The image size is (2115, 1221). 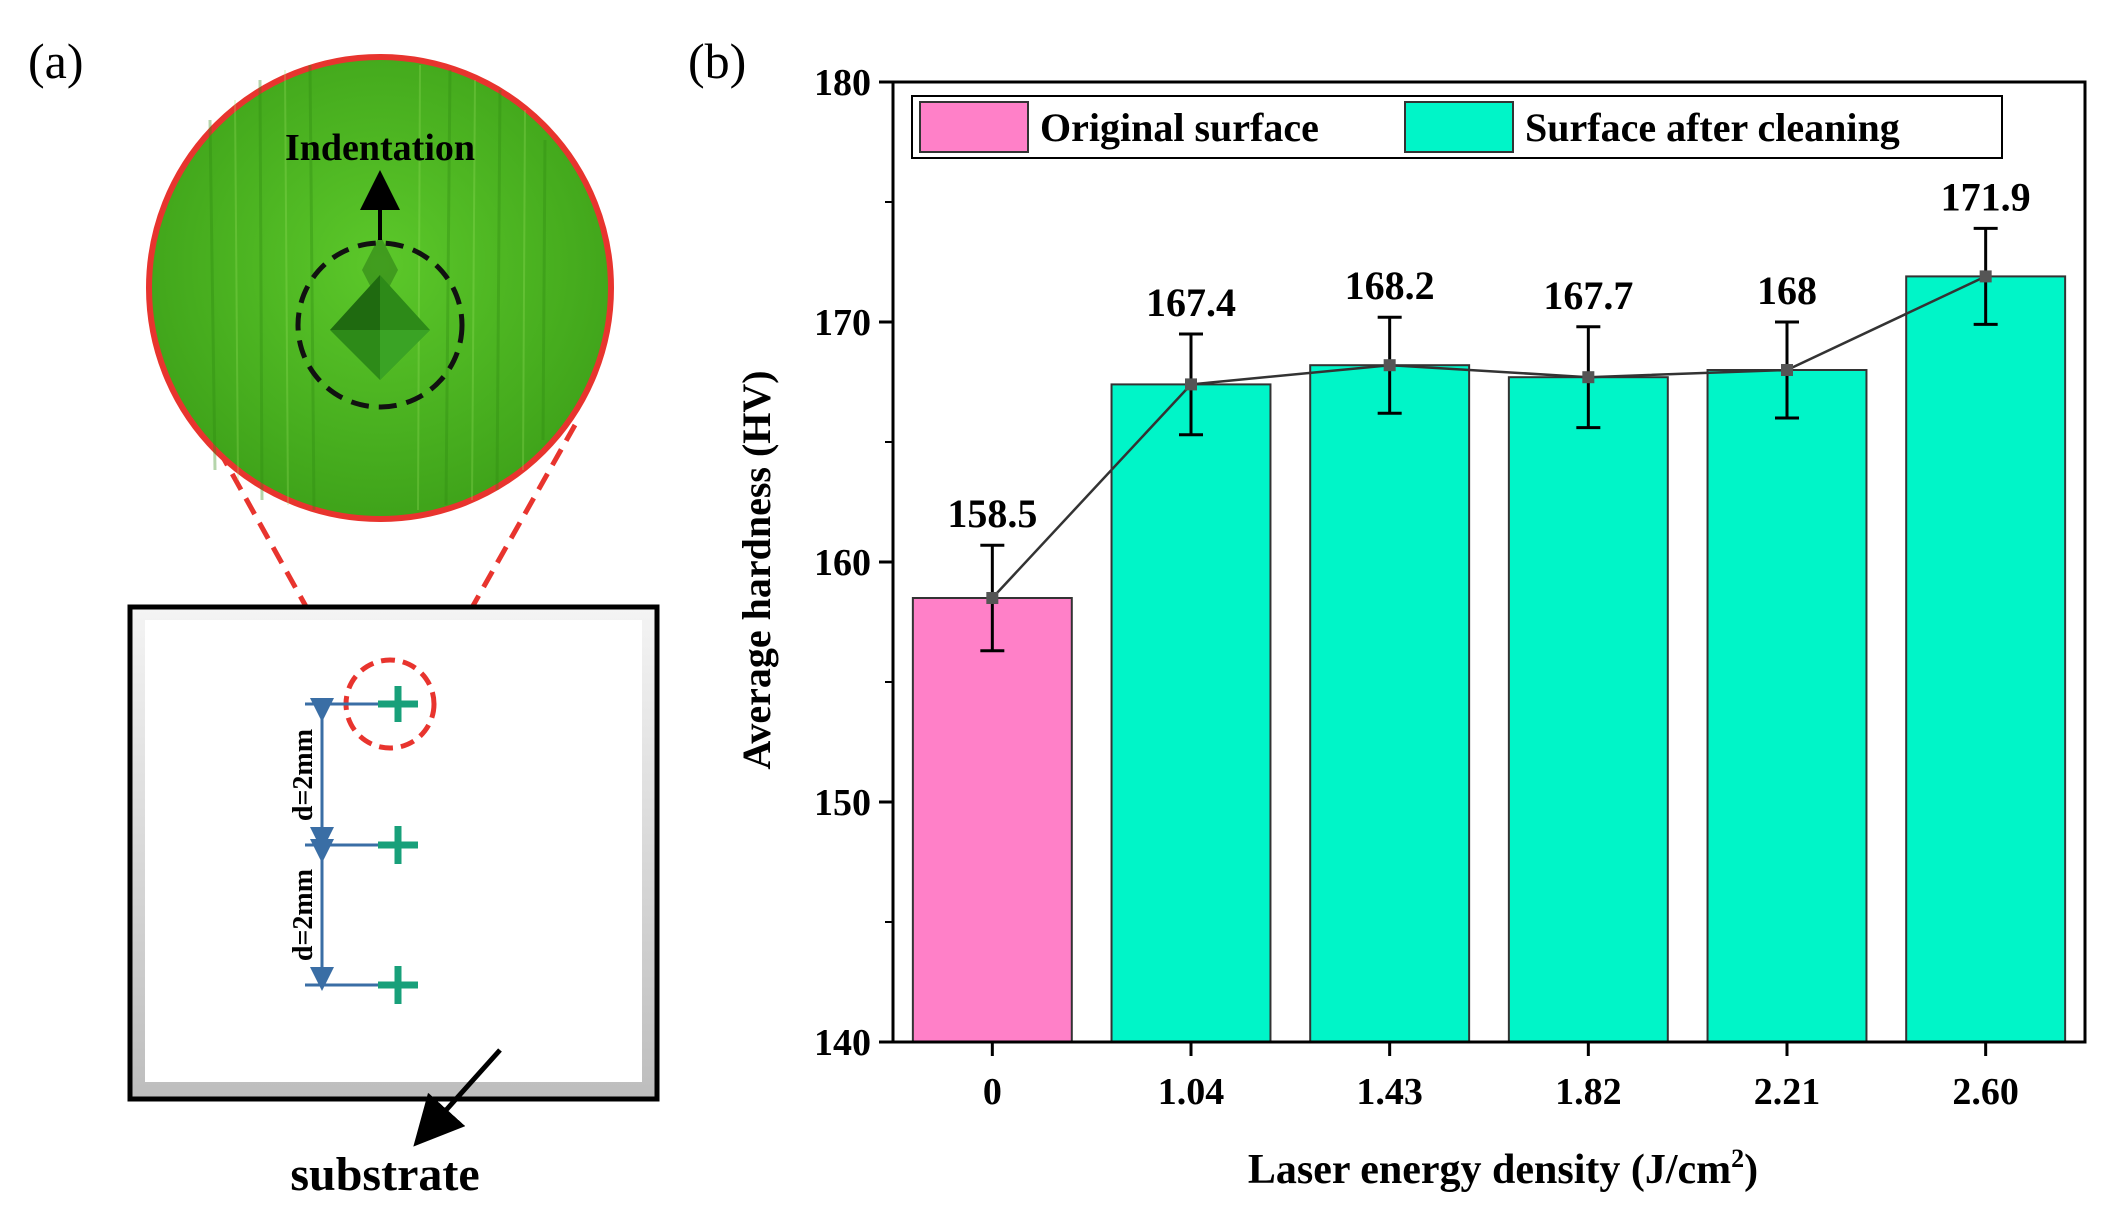 What do you see at coordinates (1787, 706) in the screenshot?
I see `bar-2.21` at bounding box center [1787, 706].